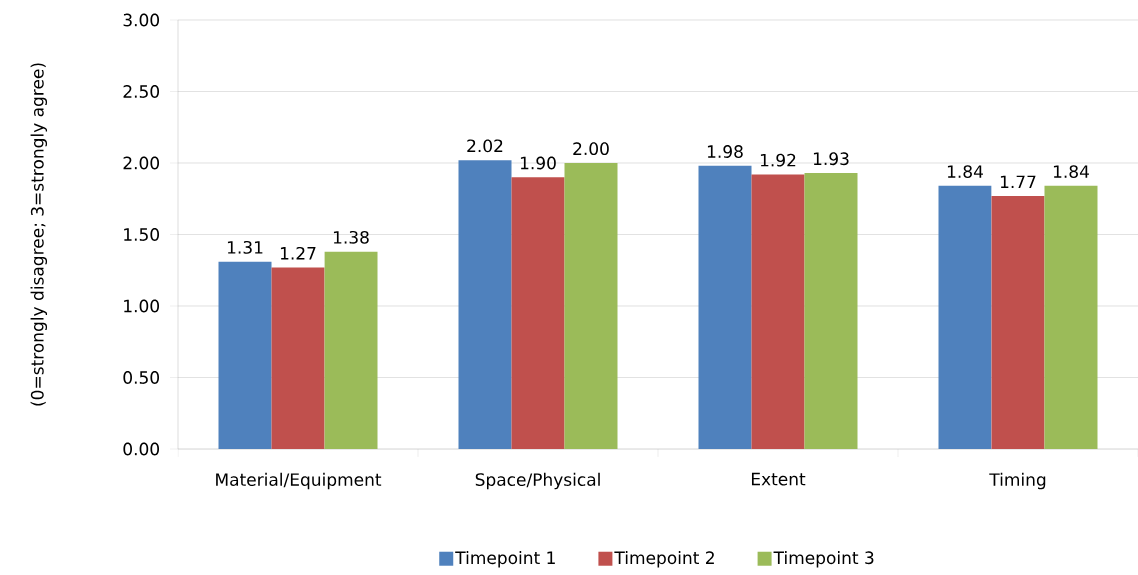 This screenshot has width=1138, height=575. What do you see at coordinates (299, 481) in the screenshot?
I see `x-tick-label: Material/Equipment` at bounding box center [299, 481].